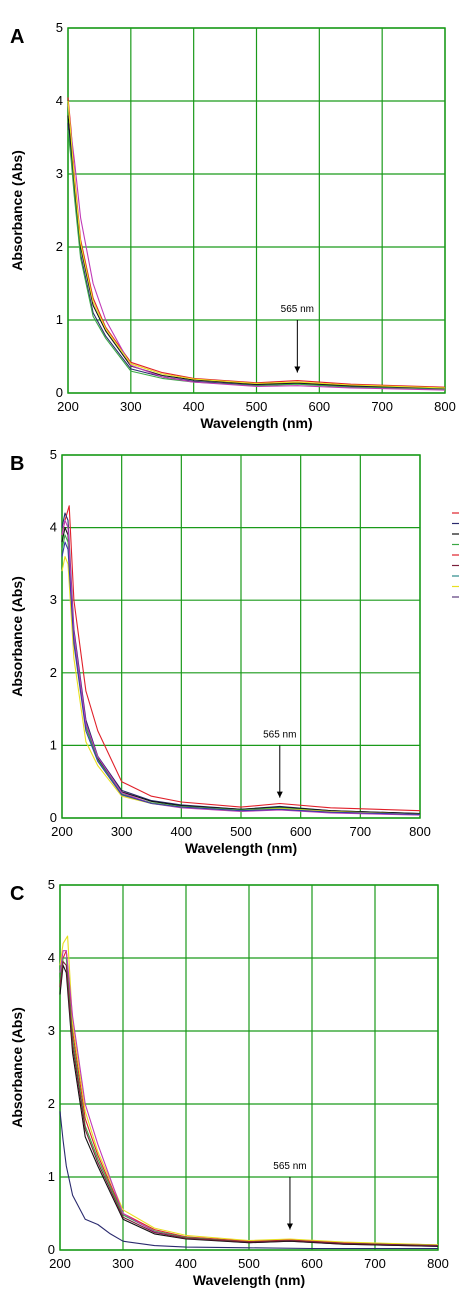 Image resolution: width=459 pixels, height=1303 pixels. I want to click on panel-letter: C, so click(17, 894).